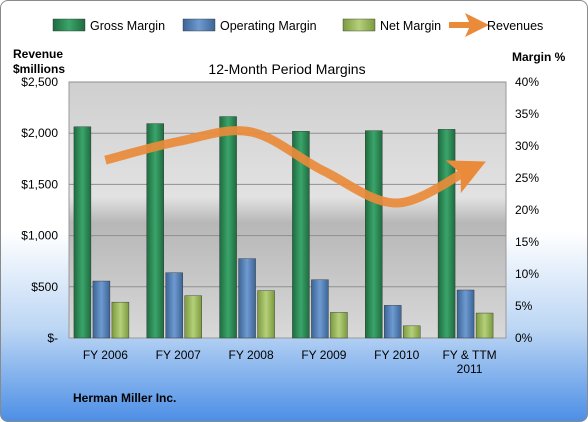 Image resolution: width=588 pixels, height=422 pixels. What do you see at coordinates (39, 133) in the screenshot?
I see `left-tick-label: $2,000` at bounding box center [39, 133].